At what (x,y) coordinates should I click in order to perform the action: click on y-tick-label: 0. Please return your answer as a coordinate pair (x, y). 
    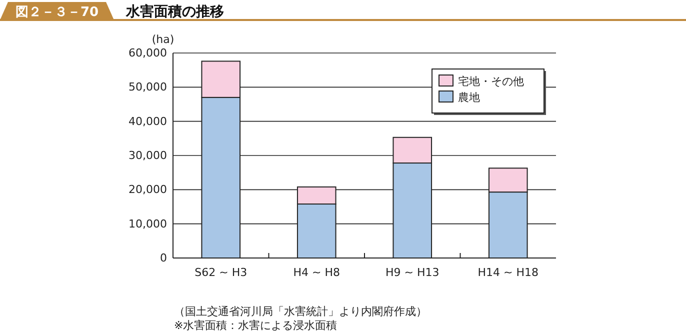
    Looking at the image, I should click on (163, 258).